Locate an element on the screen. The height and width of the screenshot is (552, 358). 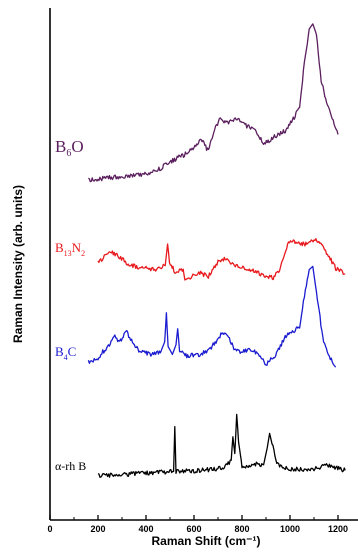
series-label-2: B13N2 is located at coordinates (70, 249).